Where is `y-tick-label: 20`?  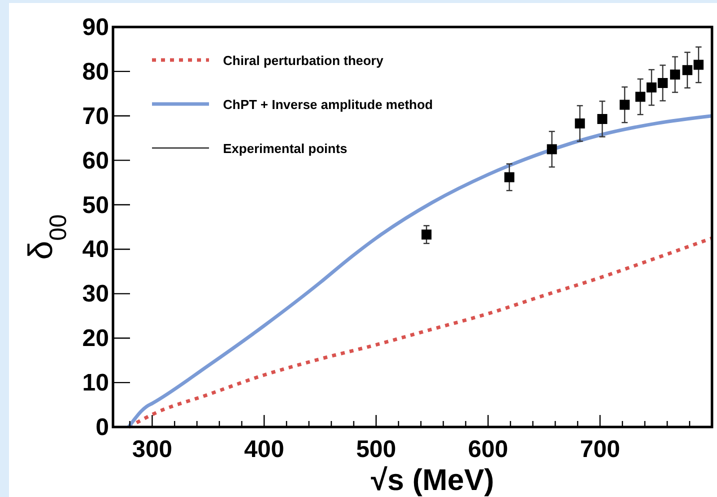 y-tick-label: 20 is located at coordinates (95, 338).